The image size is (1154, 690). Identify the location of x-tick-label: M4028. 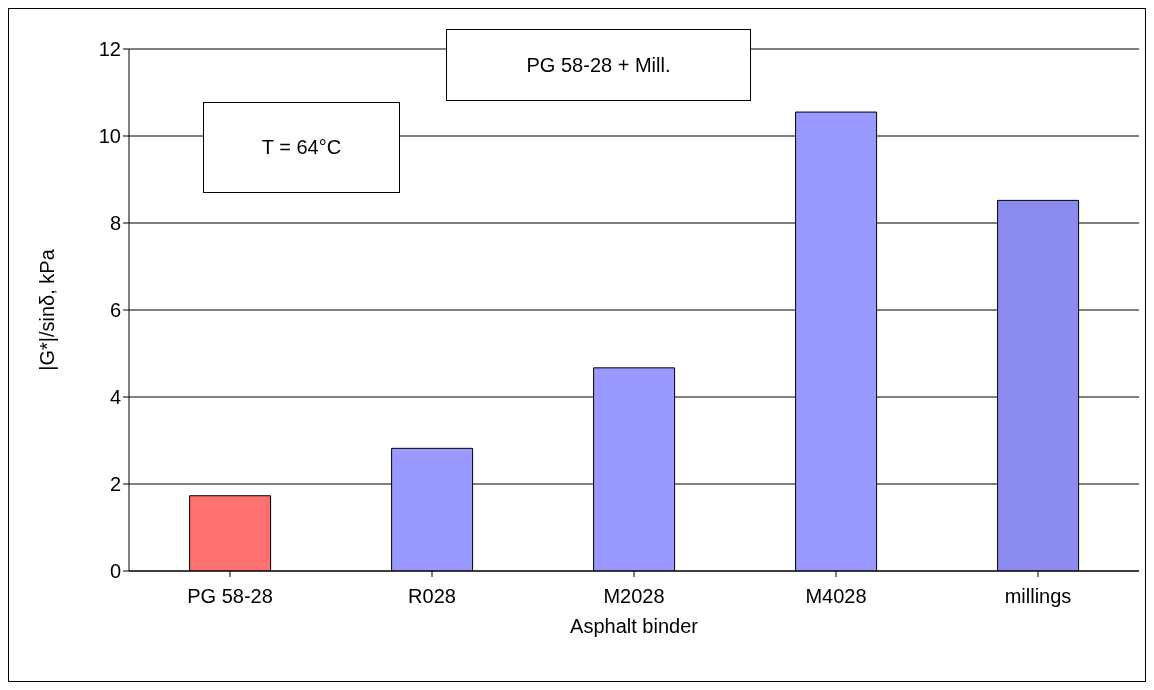
(836, 596).